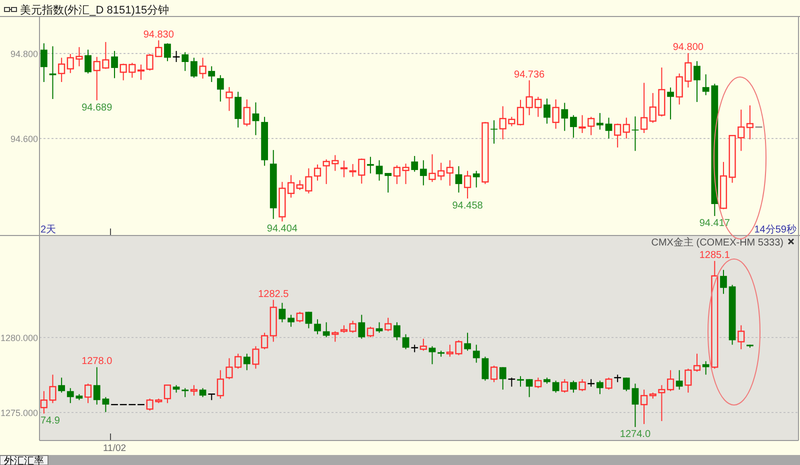 Image resolution: width=800 pixels, height=465 pixels. What do you see at coordinates (282, 228) in the screenshot?
I see `annotation: 94.404` at bounding box center [282, 228].